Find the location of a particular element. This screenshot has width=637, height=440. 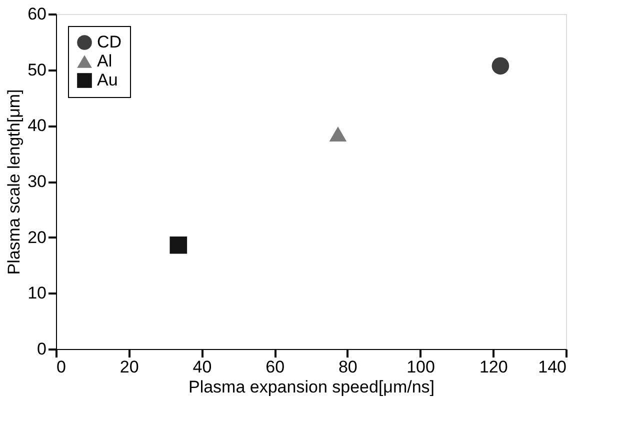

x-tick-label: 60 is located at coordinates (275, 367).